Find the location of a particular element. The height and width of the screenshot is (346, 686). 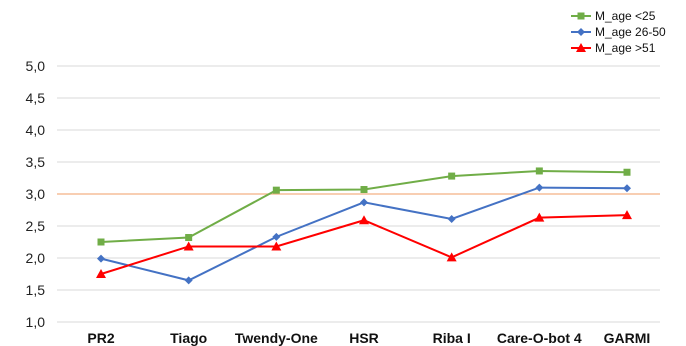

y-tick-label: 2,0 is located at coordinates (36, 258).